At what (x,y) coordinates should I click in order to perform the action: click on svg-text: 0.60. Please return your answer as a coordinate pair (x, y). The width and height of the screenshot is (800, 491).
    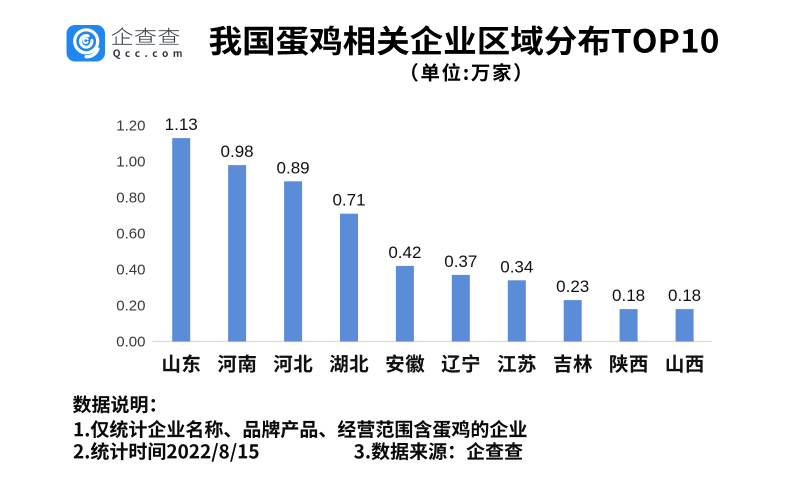
    Looking at the image, I should click on (130, 234).